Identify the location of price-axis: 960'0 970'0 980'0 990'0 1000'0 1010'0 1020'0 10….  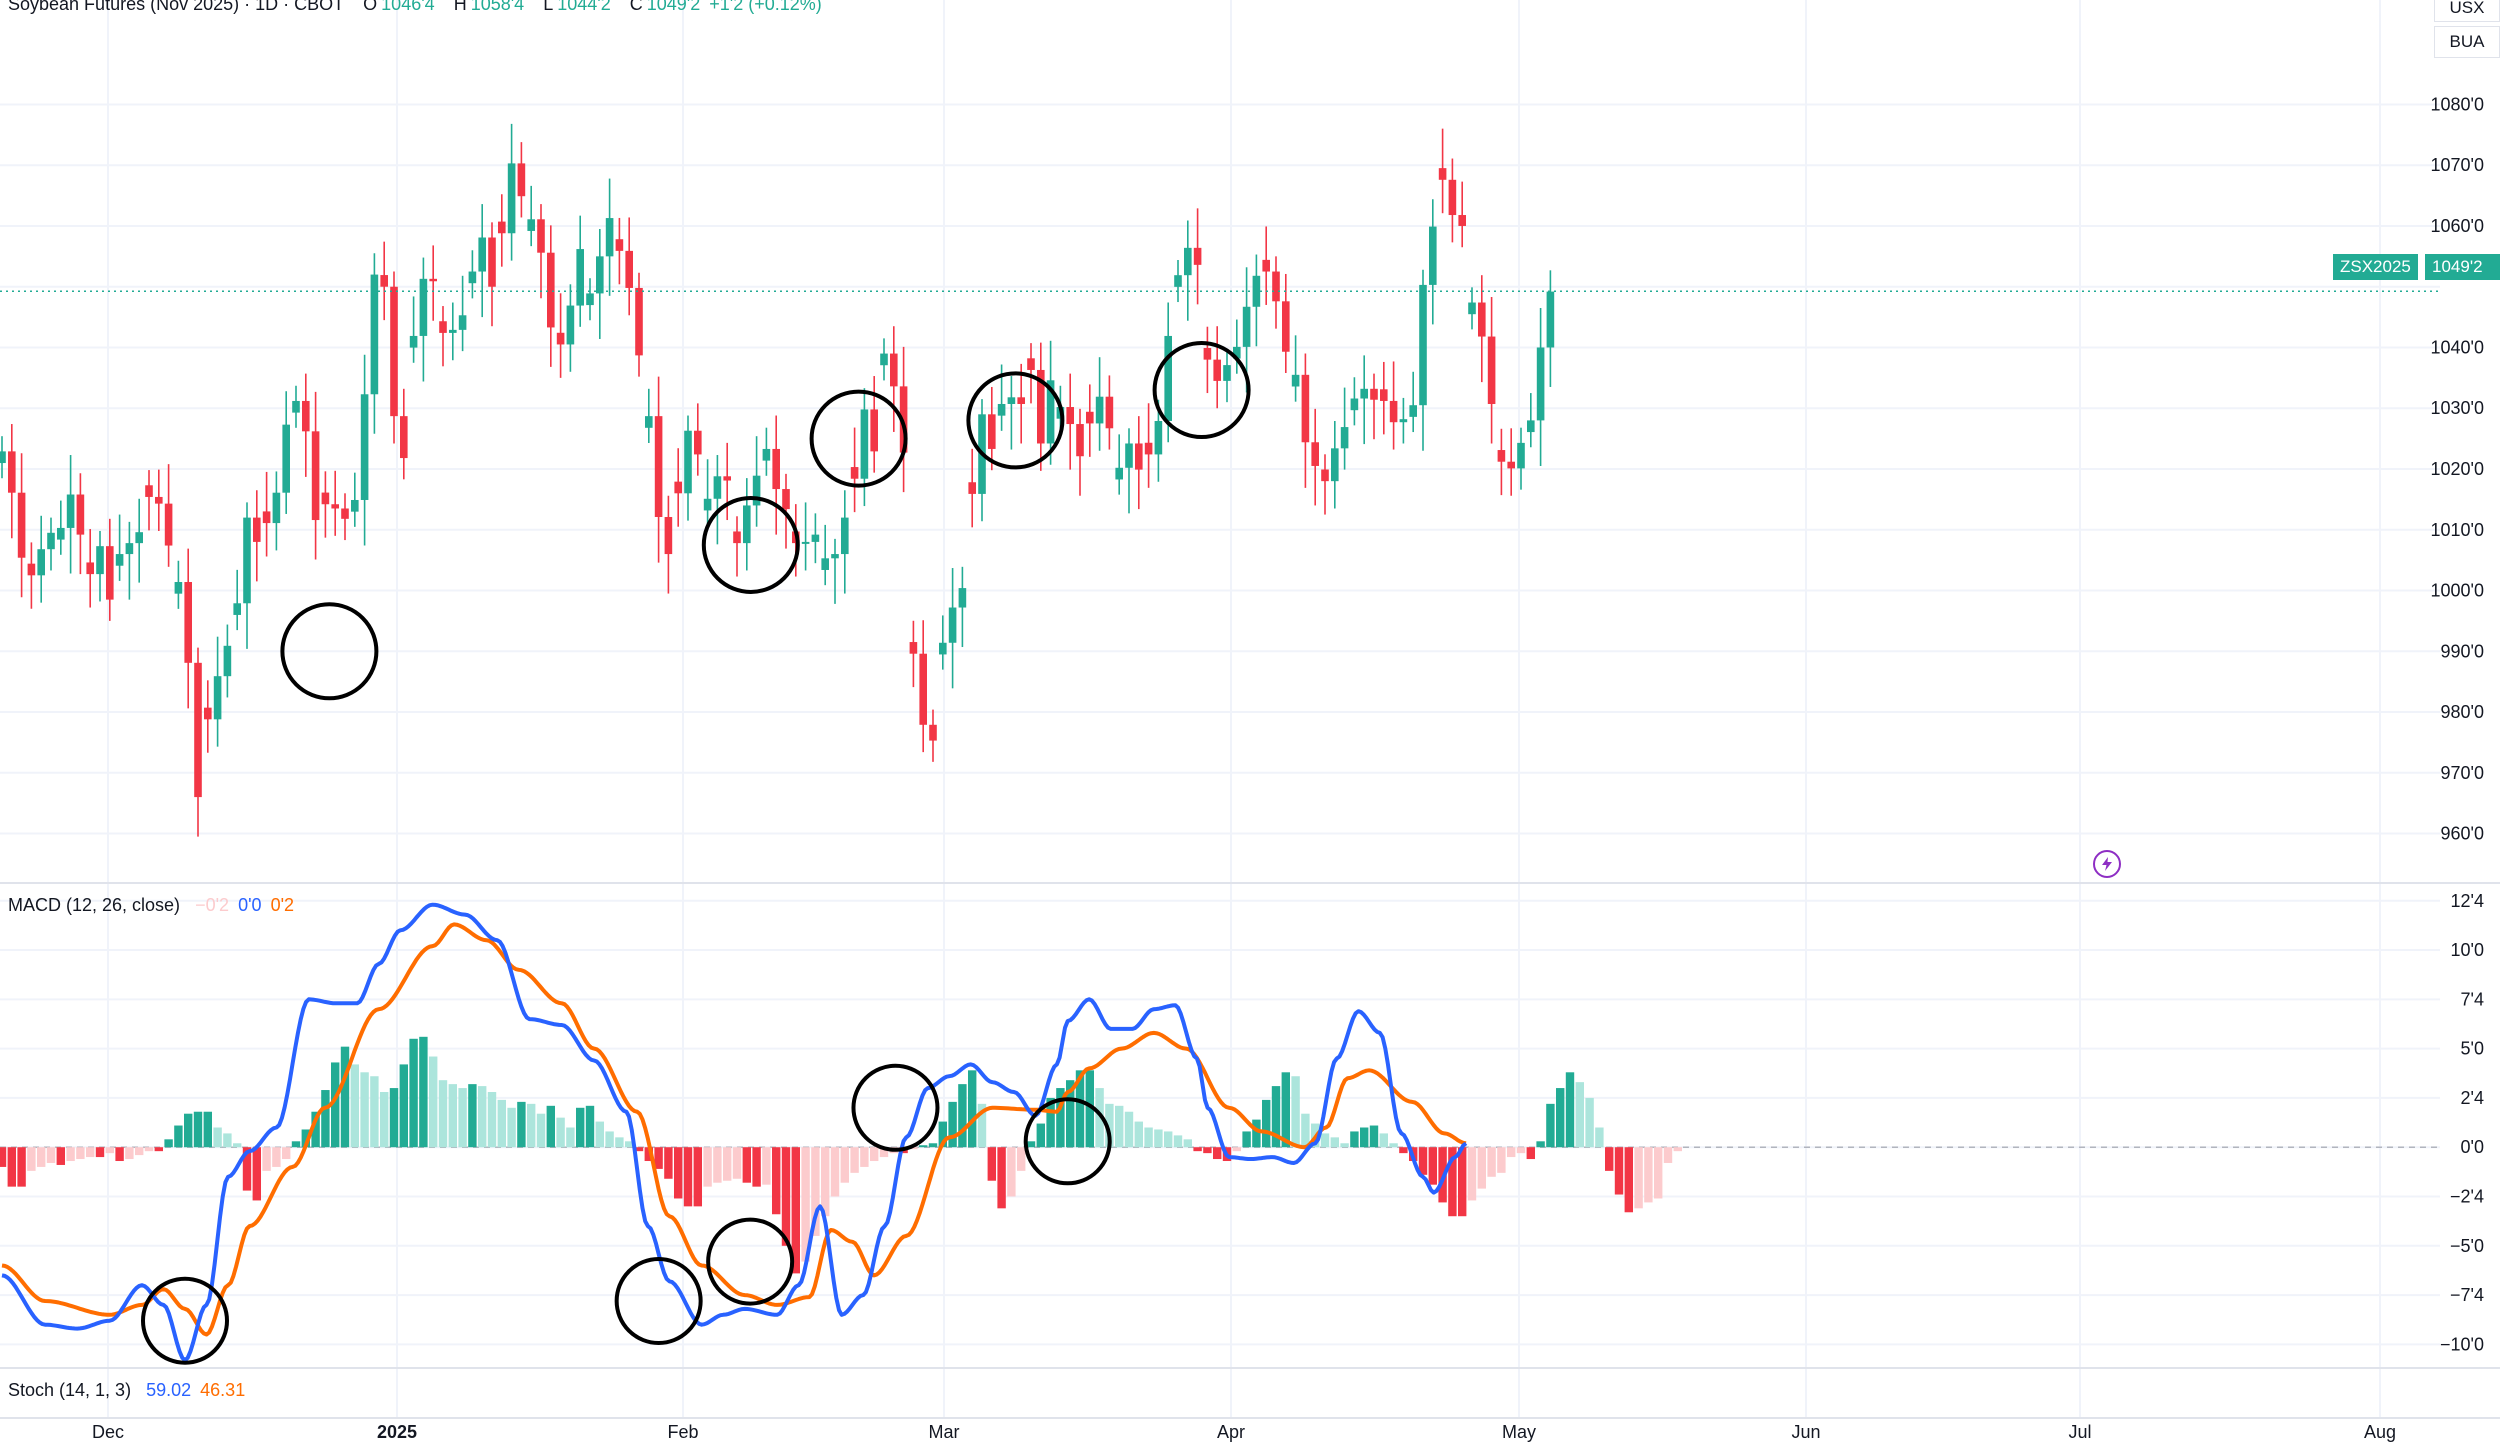
(2458, 468).